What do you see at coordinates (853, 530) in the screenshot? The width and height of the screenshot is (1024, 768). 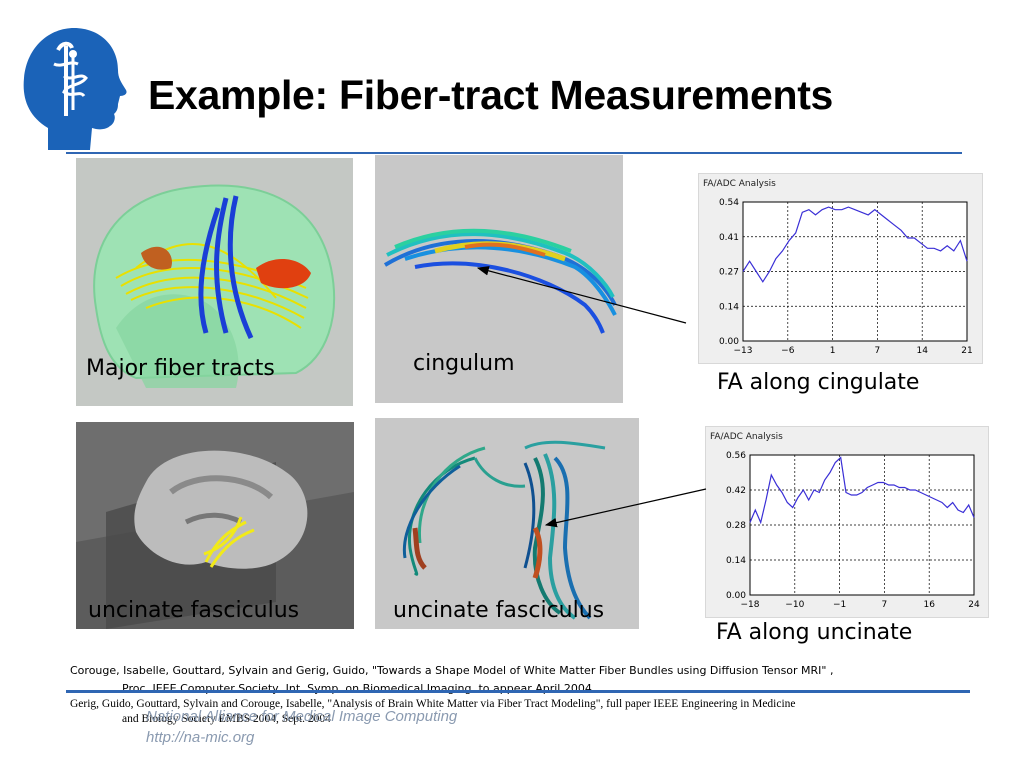 I see `uncinate-plot-svg: 0.56 0.42 0.28 0.14 0.00−18 −10 −1 7 16 24` at bounding box center [853, 530].